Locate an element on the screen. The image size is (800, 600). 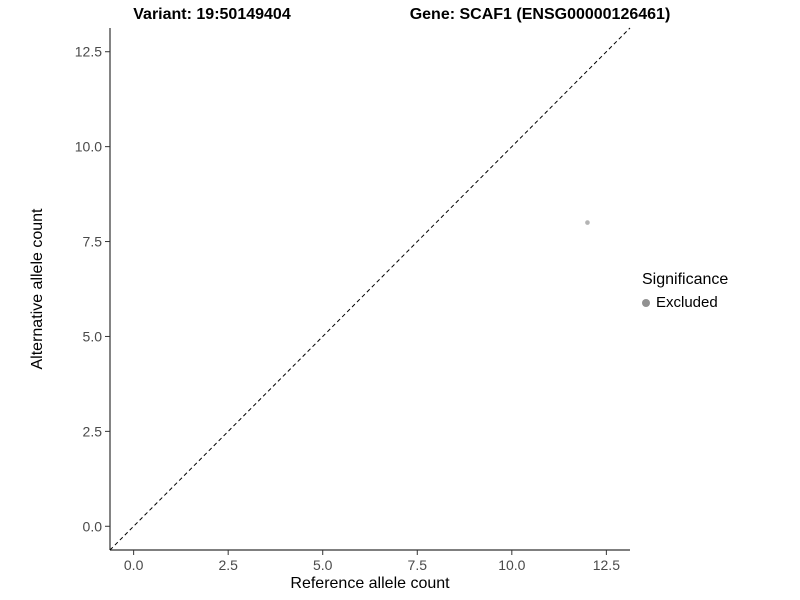
x-axis-title: Reference allele count is located at coordinates (370, 583).